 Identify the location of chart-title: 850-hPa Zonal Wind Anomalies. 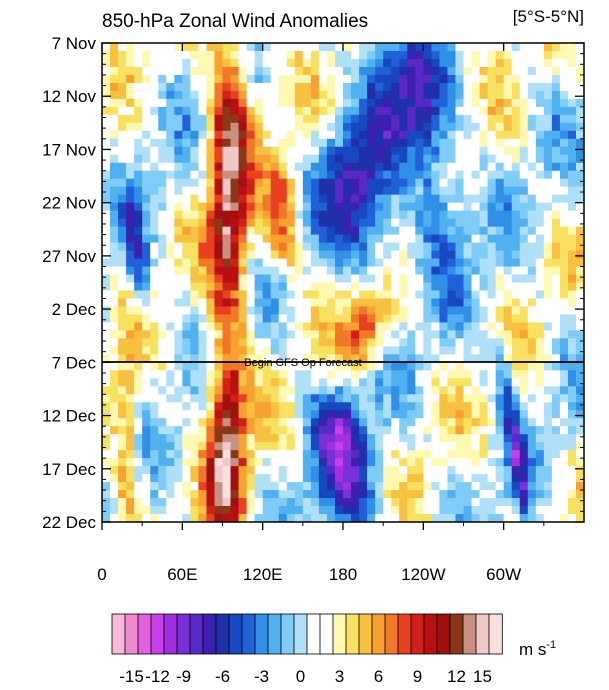
(235, 21).